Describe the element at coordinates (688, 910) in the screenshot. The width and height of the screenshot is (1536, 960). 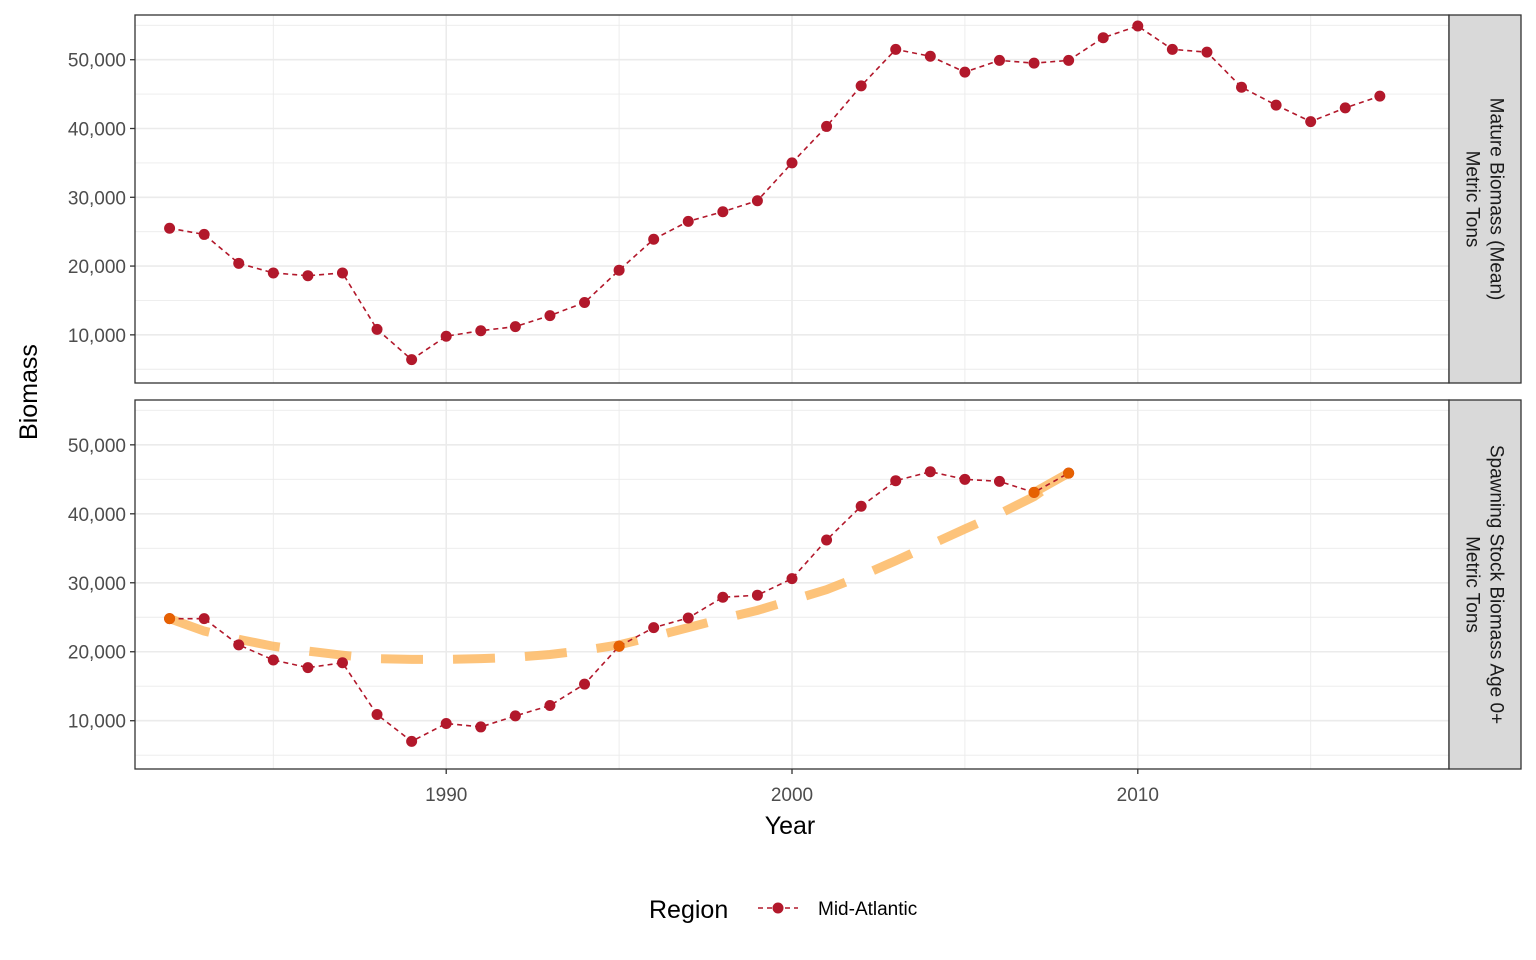
I see `legend-title: Region` at that location.